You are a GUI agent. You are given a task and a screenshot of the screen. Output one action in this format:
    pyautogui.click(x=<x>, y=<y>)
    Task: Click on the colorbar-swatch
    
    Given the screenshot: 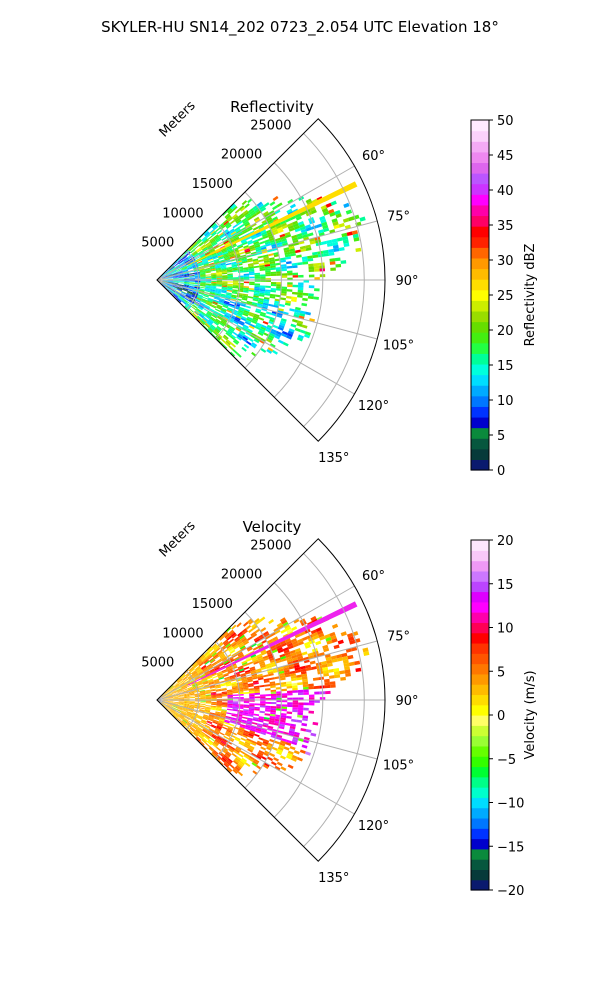 What is the action you would take?
    pyautogui.click(x=480, y=253)
    